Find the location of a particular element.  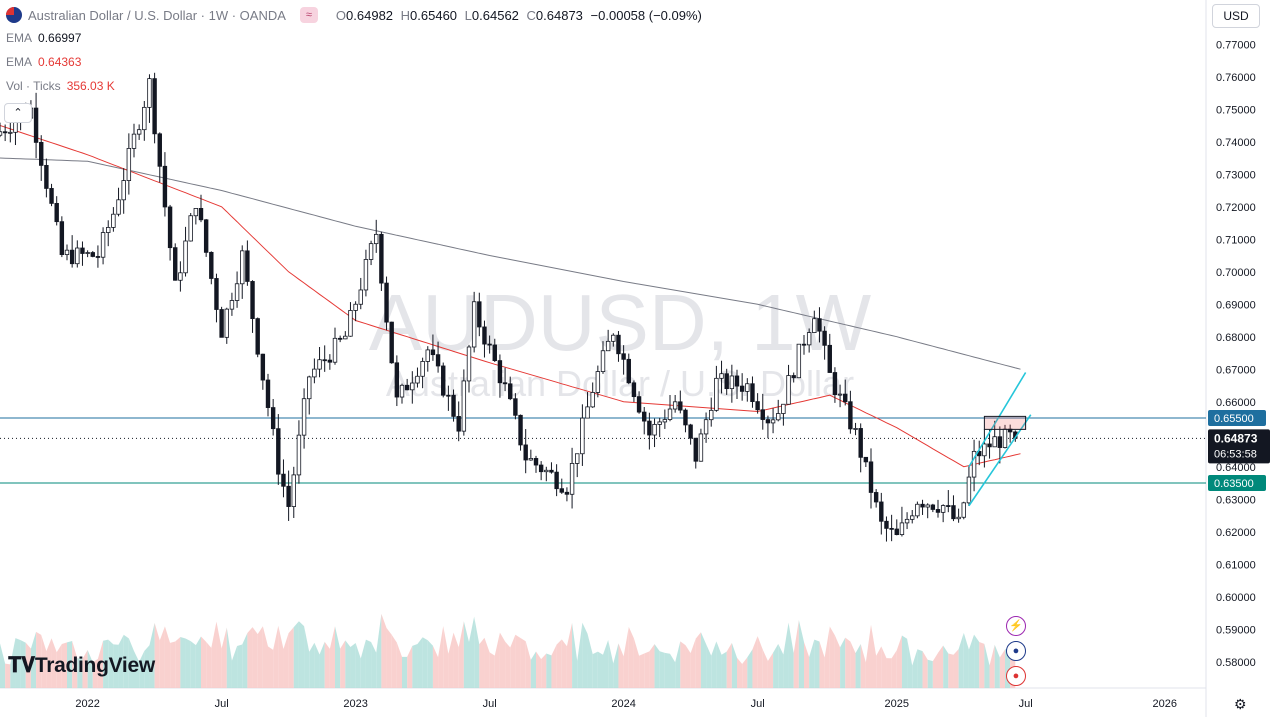

currency-button: USD is located at coordinates (1236, 16).